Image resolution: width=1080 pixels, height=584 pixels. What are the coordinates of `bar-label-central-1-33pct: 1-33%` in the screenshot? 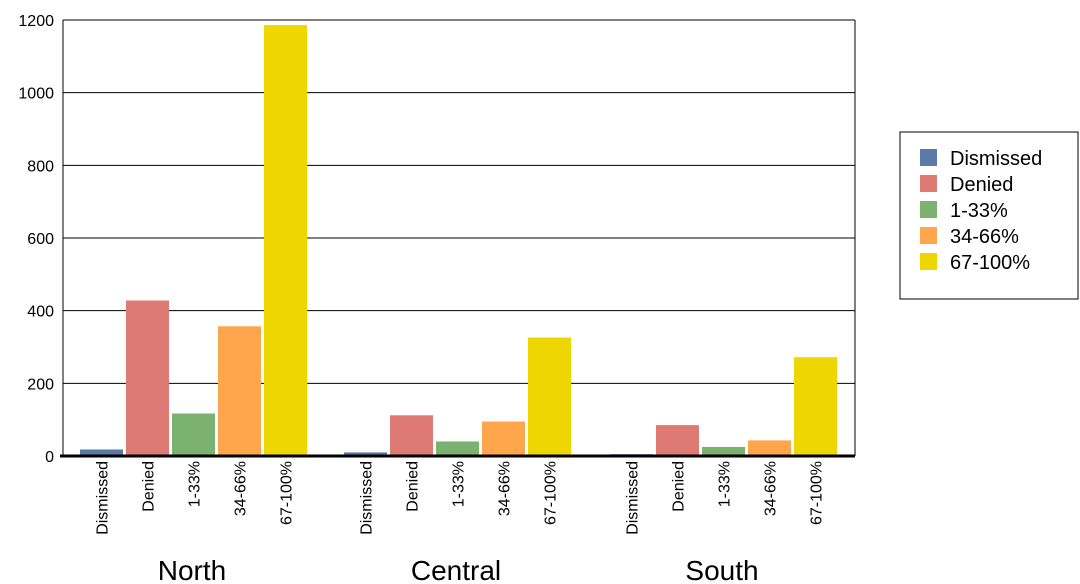 It's located at (459, 484).